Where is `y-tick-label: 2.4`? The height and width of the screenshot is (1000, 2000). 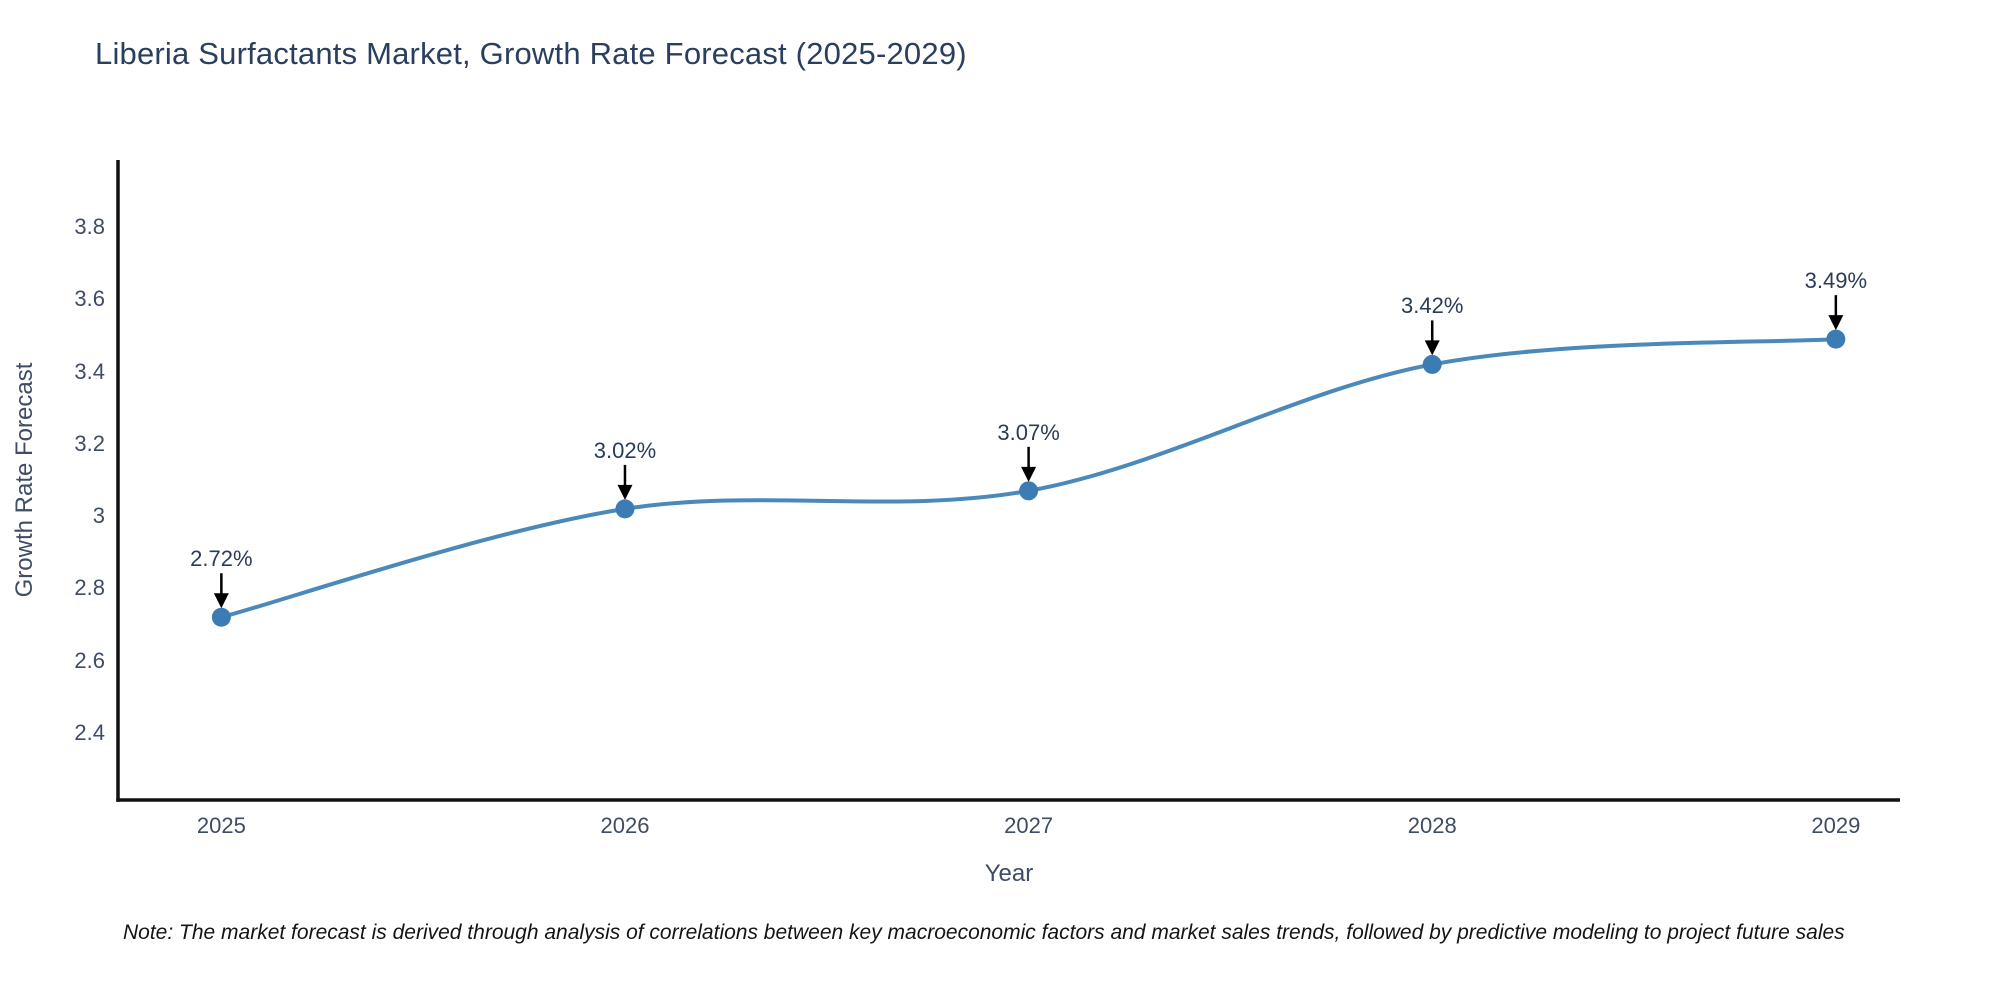
y-tick-label: 2.4 is located at coordinates (89, 732).